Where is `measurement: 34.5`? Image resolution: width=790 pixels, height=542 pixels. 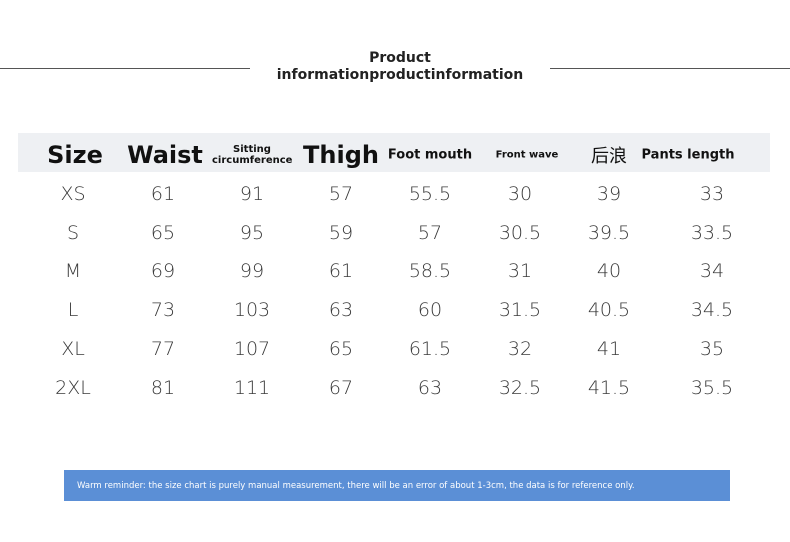
measurement: 34.5 is located at coordinates (712, 310).